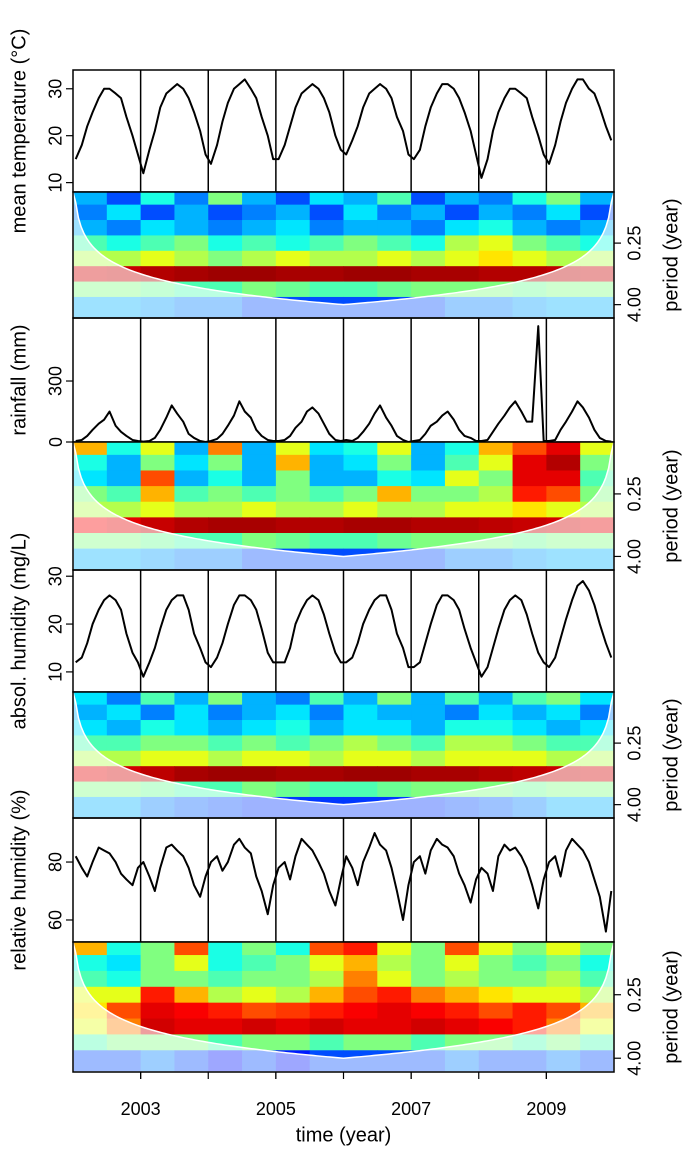  Describe the element at coordinates (56, 624) in the screenshot. I see `y-tick-label: 20` at that location.